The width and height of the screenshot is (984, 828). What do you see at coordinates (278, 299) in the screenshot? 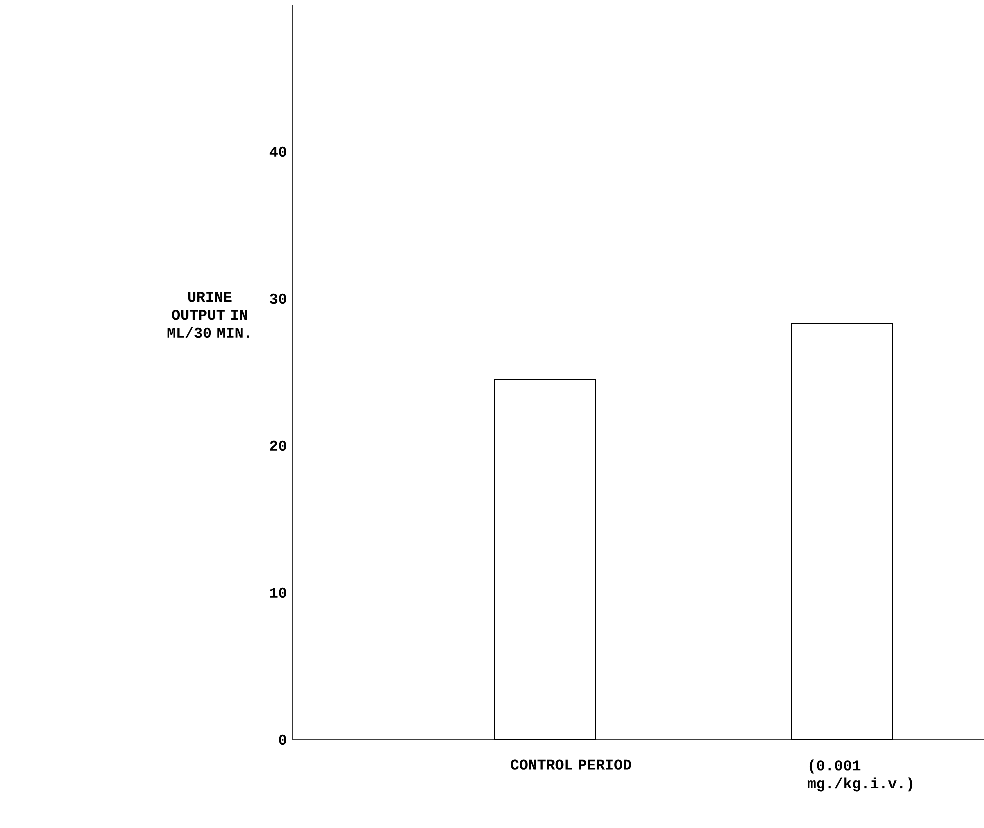
I see `y-tick-label: 30` at bounding box center [278, 299].